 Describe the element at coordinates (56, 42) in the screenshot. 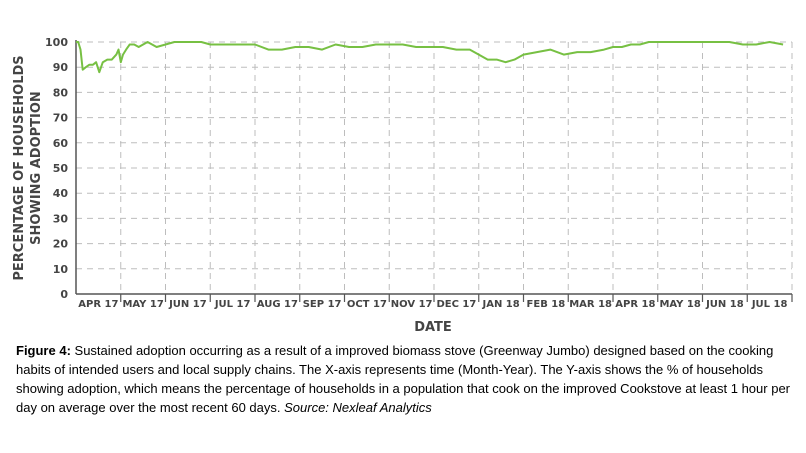

I see `y-tick-label: 100` at that location.